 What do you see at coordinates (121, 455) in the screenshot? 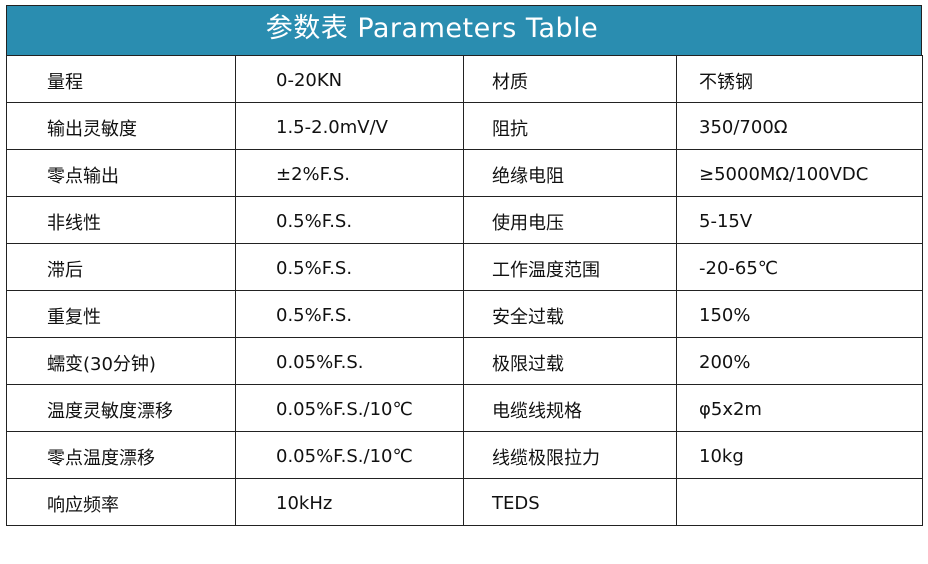
I see `parameter-name: 零点温度漂移` at bounding box center [121, 455].